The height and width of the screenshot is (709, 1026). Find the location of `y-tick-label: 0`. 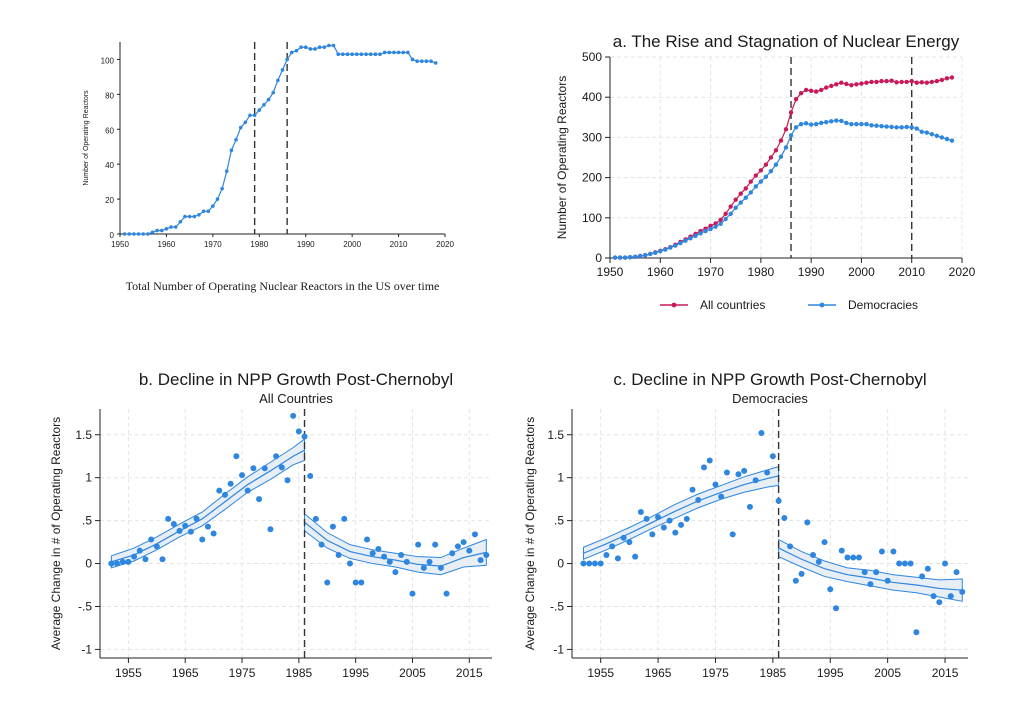

y-tick-label: 0 is located at coordinates (560, 564).